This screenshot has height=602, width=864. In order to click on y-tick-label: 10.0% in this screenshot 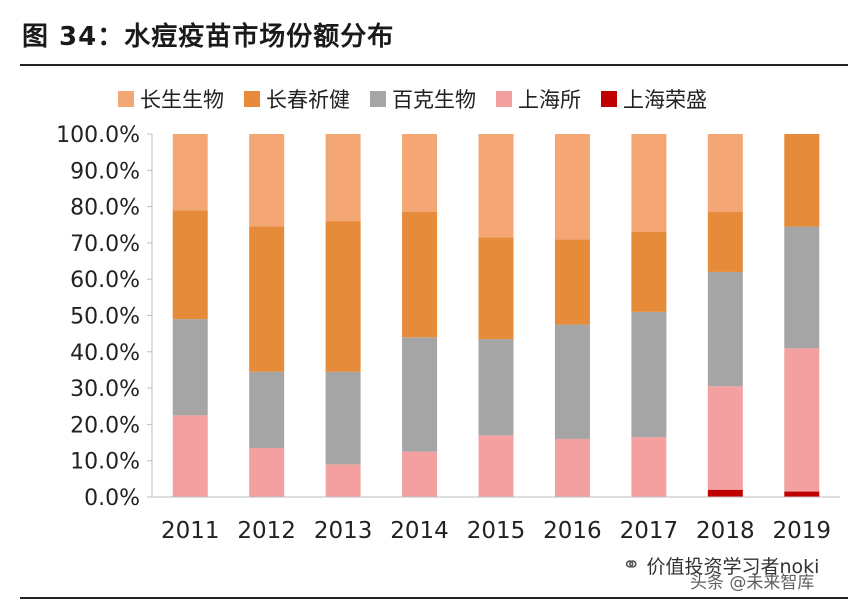, I will do `click(105, 462)`.